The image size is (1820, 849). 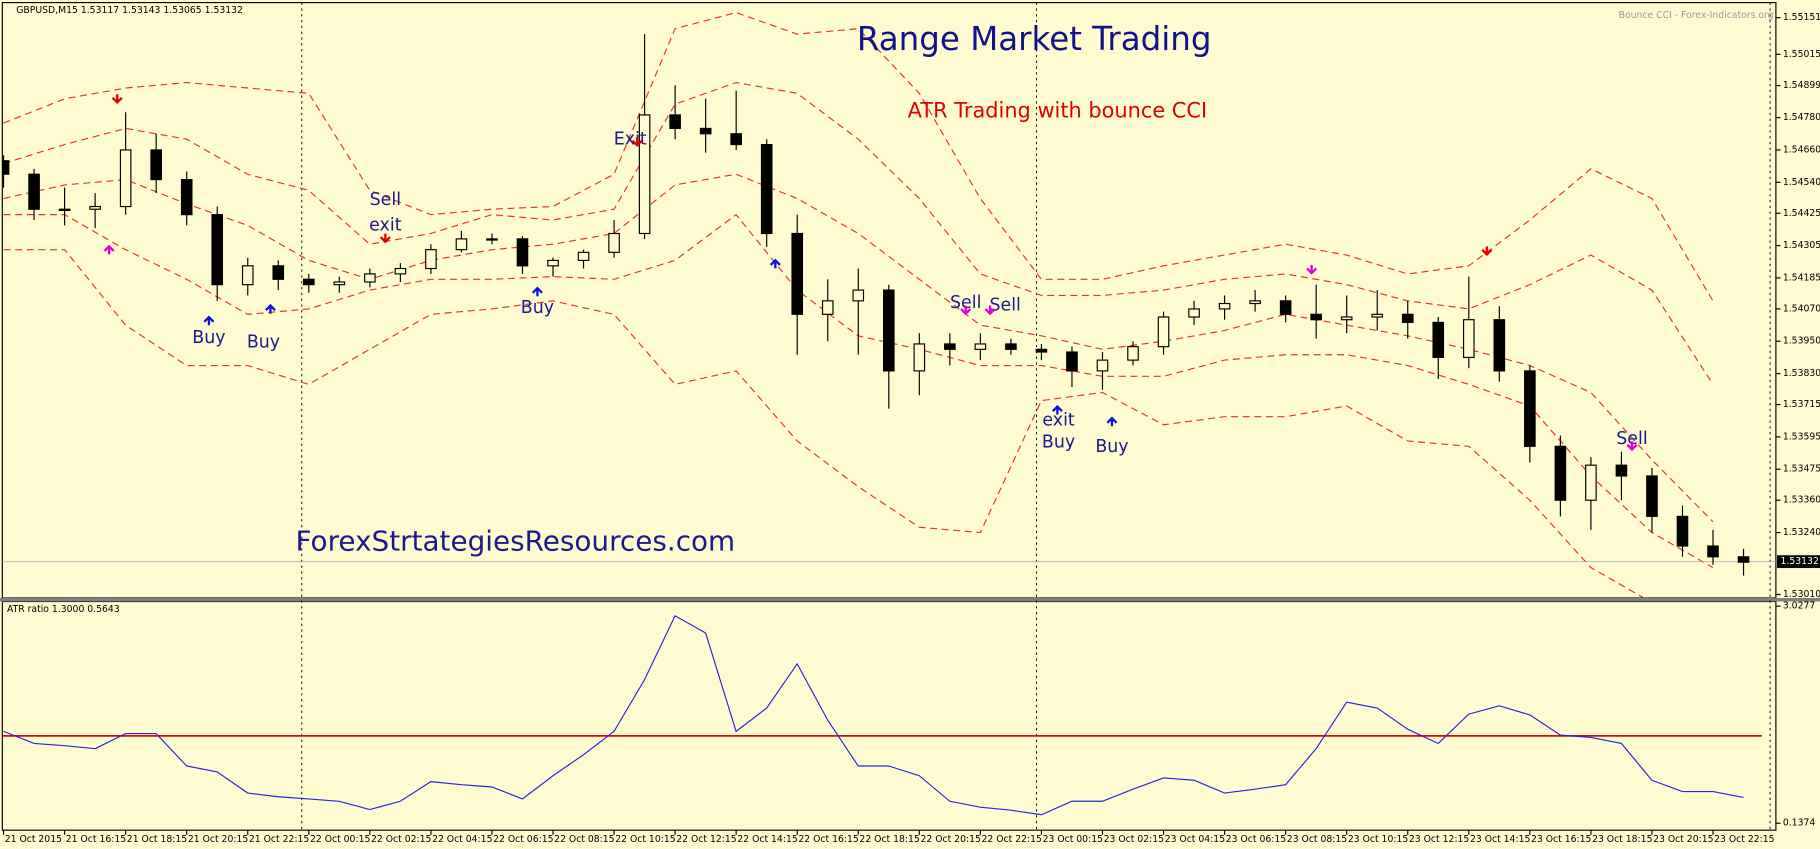 I want to click on x-tick-label: 23 Oct 02:15, so click(x=1134, y=839).